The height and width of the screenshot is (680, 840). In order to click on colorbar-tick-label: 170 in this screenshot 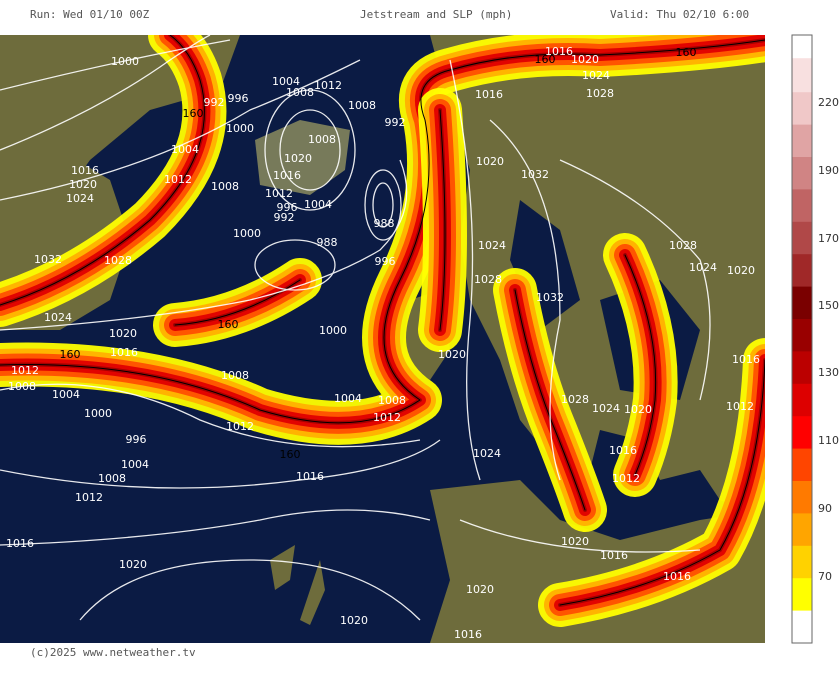, I will do `click(828, 238)`.